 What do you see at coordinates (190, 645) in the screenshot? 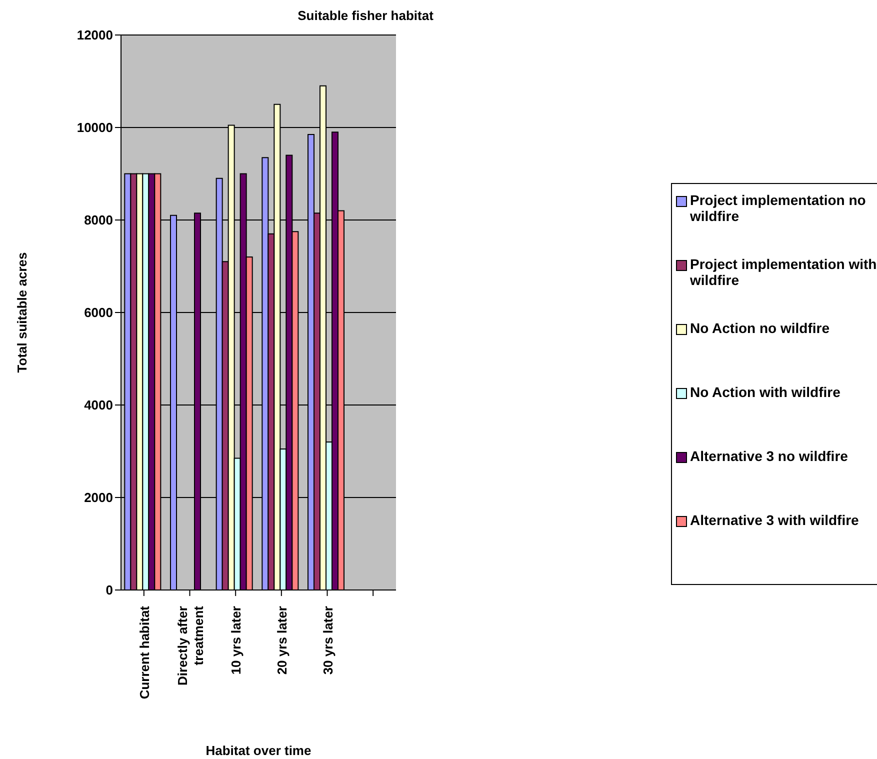
I see `x-tick-label: Directly after treatment` at bounding box center [190, 645].